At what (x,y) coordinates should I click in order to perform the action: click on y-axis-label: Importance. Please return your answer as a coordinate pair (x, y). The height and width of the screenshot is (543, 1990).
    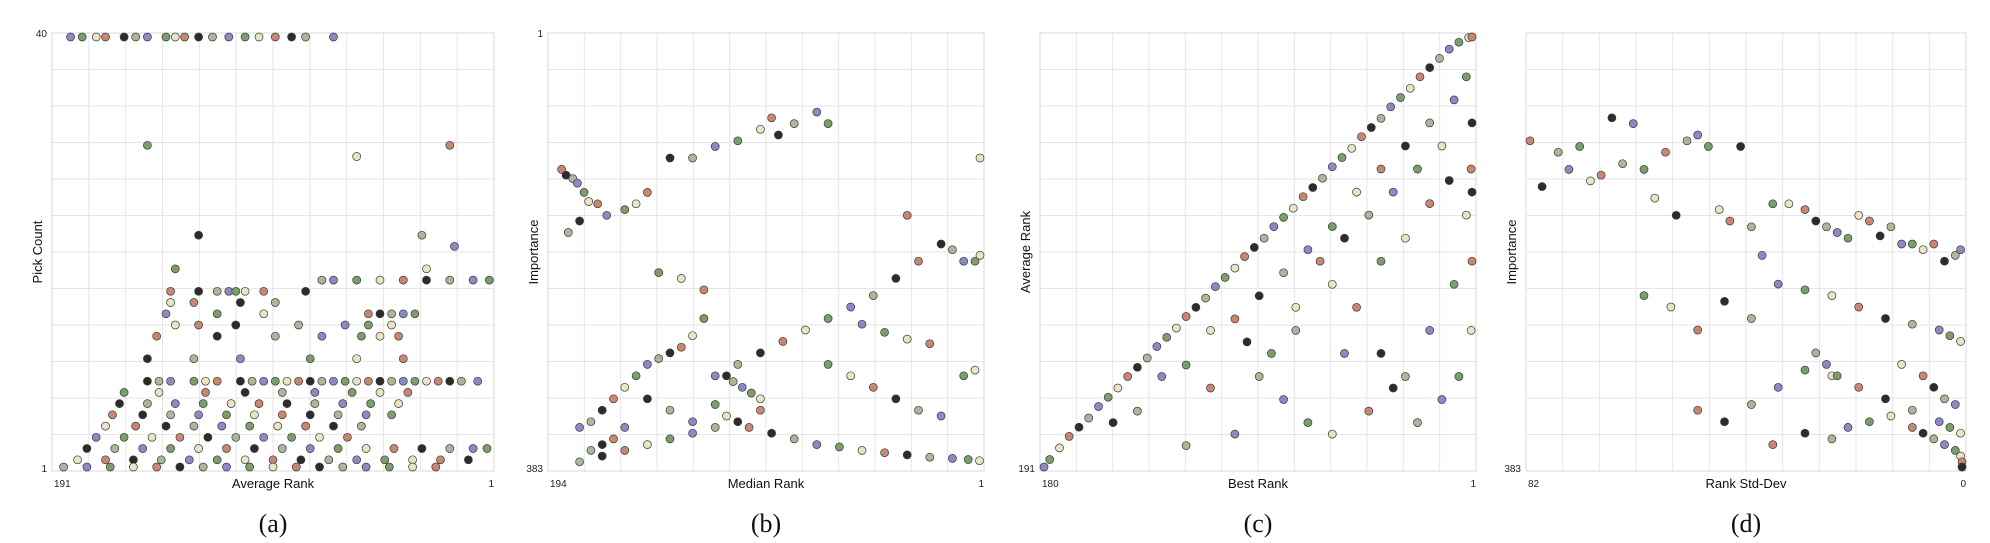
    Looking at the image, I should click on (533, 251).